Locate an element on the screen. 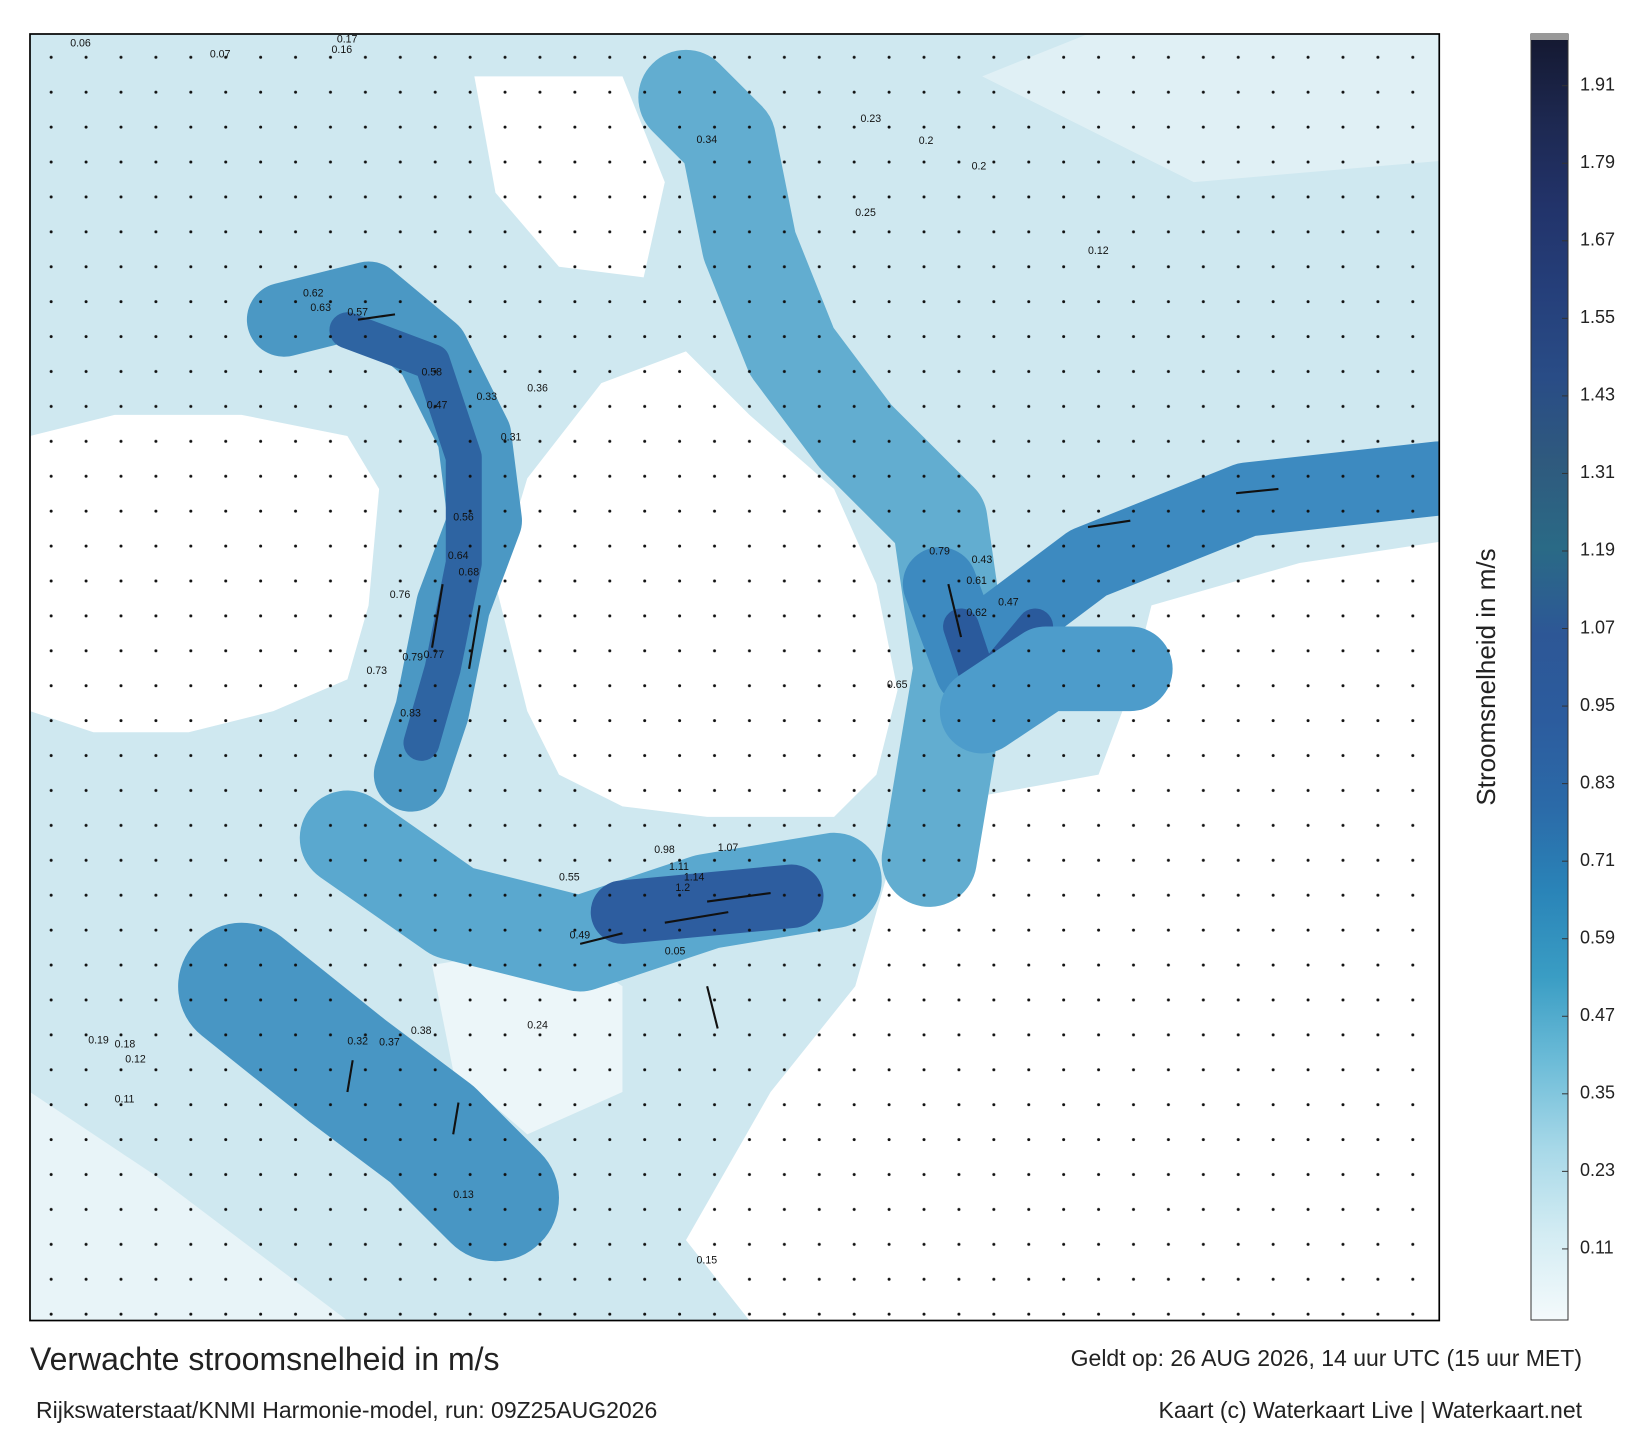 Image resolution: width=1650 pixels, height=1450 pixels. colorbar-tick-label: 0.11 is located at coordinates (1597, 1248).